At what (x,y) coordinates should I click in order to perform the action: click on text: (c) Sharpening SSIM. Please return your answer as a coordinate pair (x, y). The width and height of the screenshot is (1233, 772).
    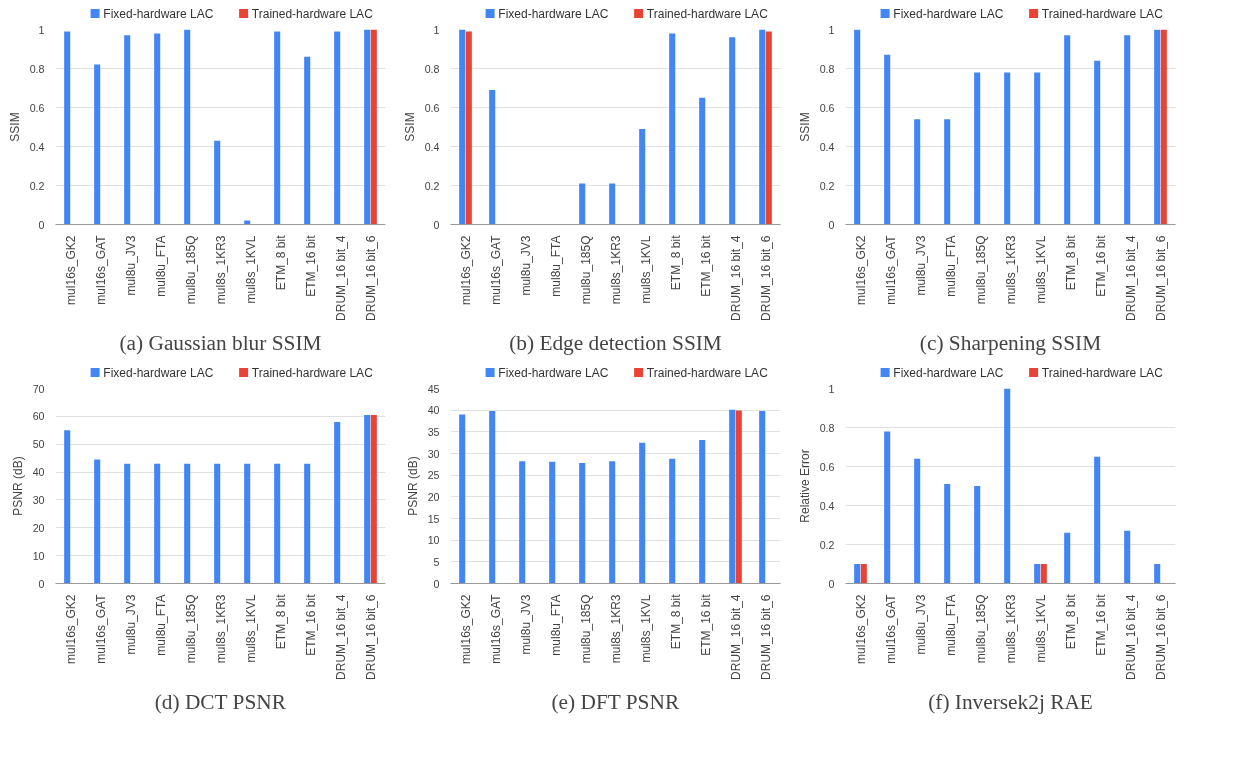
    Looking at the image, I should click on (1010, 342).